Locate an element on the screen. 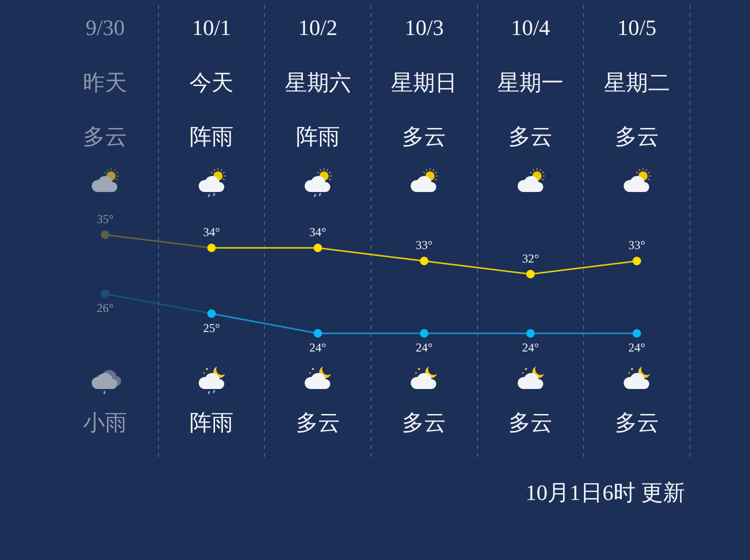 Image resolution: width=750 pixels, height=560 pixels. x-tick-label: 10/1 is located at coordinates (212, 27).